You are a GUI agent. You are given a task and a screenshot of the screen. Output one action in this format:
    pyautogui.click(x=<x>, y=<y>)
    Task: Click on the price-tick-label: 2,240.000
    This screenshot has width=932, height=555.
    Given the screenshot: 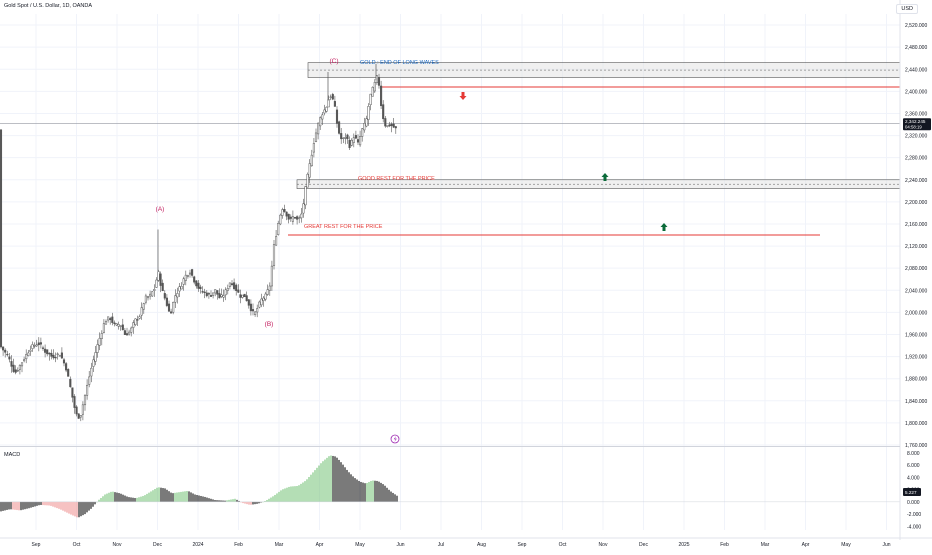 What is the action you would take?
    pyautogui.click(x=916, y=181)
    